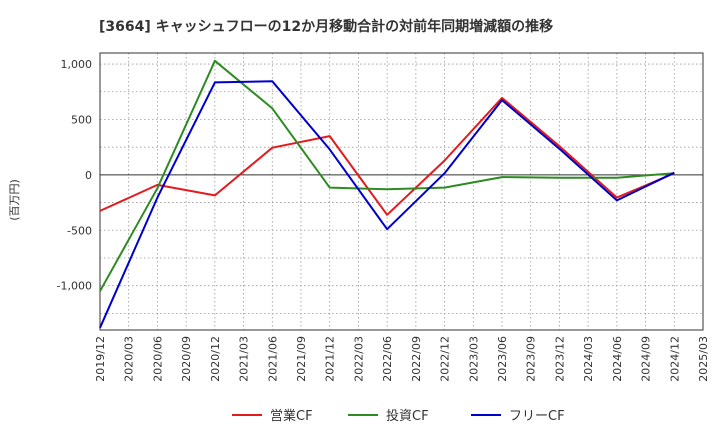 This screenshot has width=720, height=440. Describe the element at coordinates (387, 359) in the screenshot. I see `x-tick-label: 2022/06` at that location.